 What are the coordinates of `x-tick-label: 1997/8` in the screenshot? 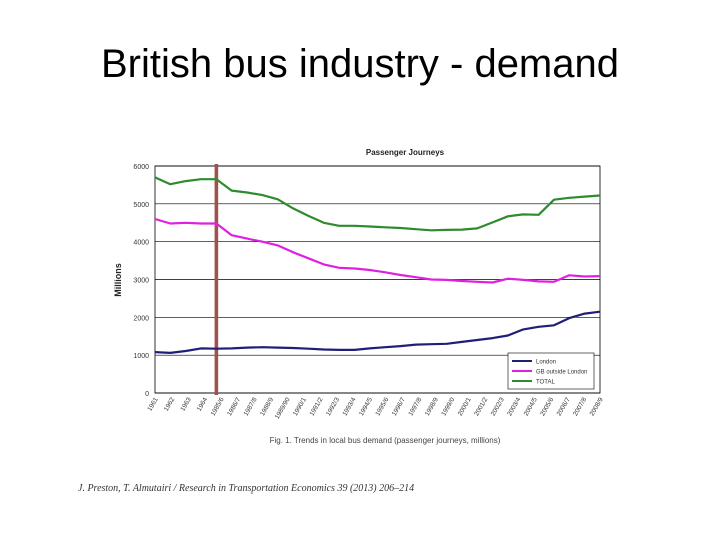 It's located at (415, 406).